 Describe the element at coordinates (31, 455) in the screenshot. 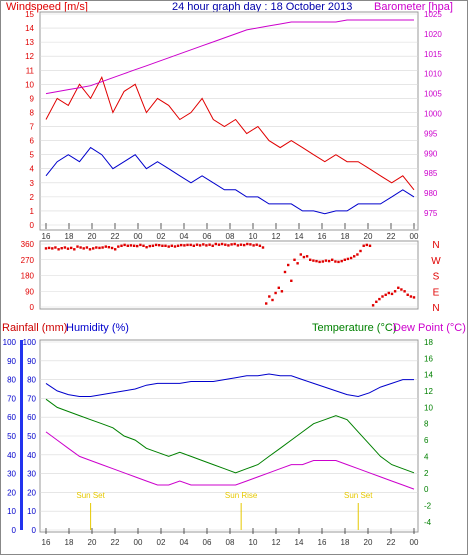

I see `humidity-y-tick: 40` at that location.